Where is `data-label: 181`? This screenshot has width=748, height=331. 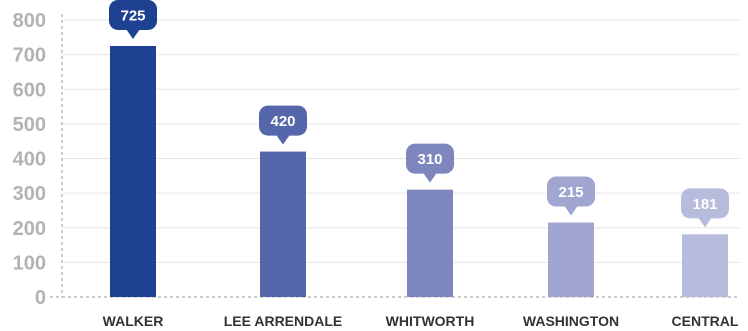
data-label: 181 is located at coordinates (704, 204).